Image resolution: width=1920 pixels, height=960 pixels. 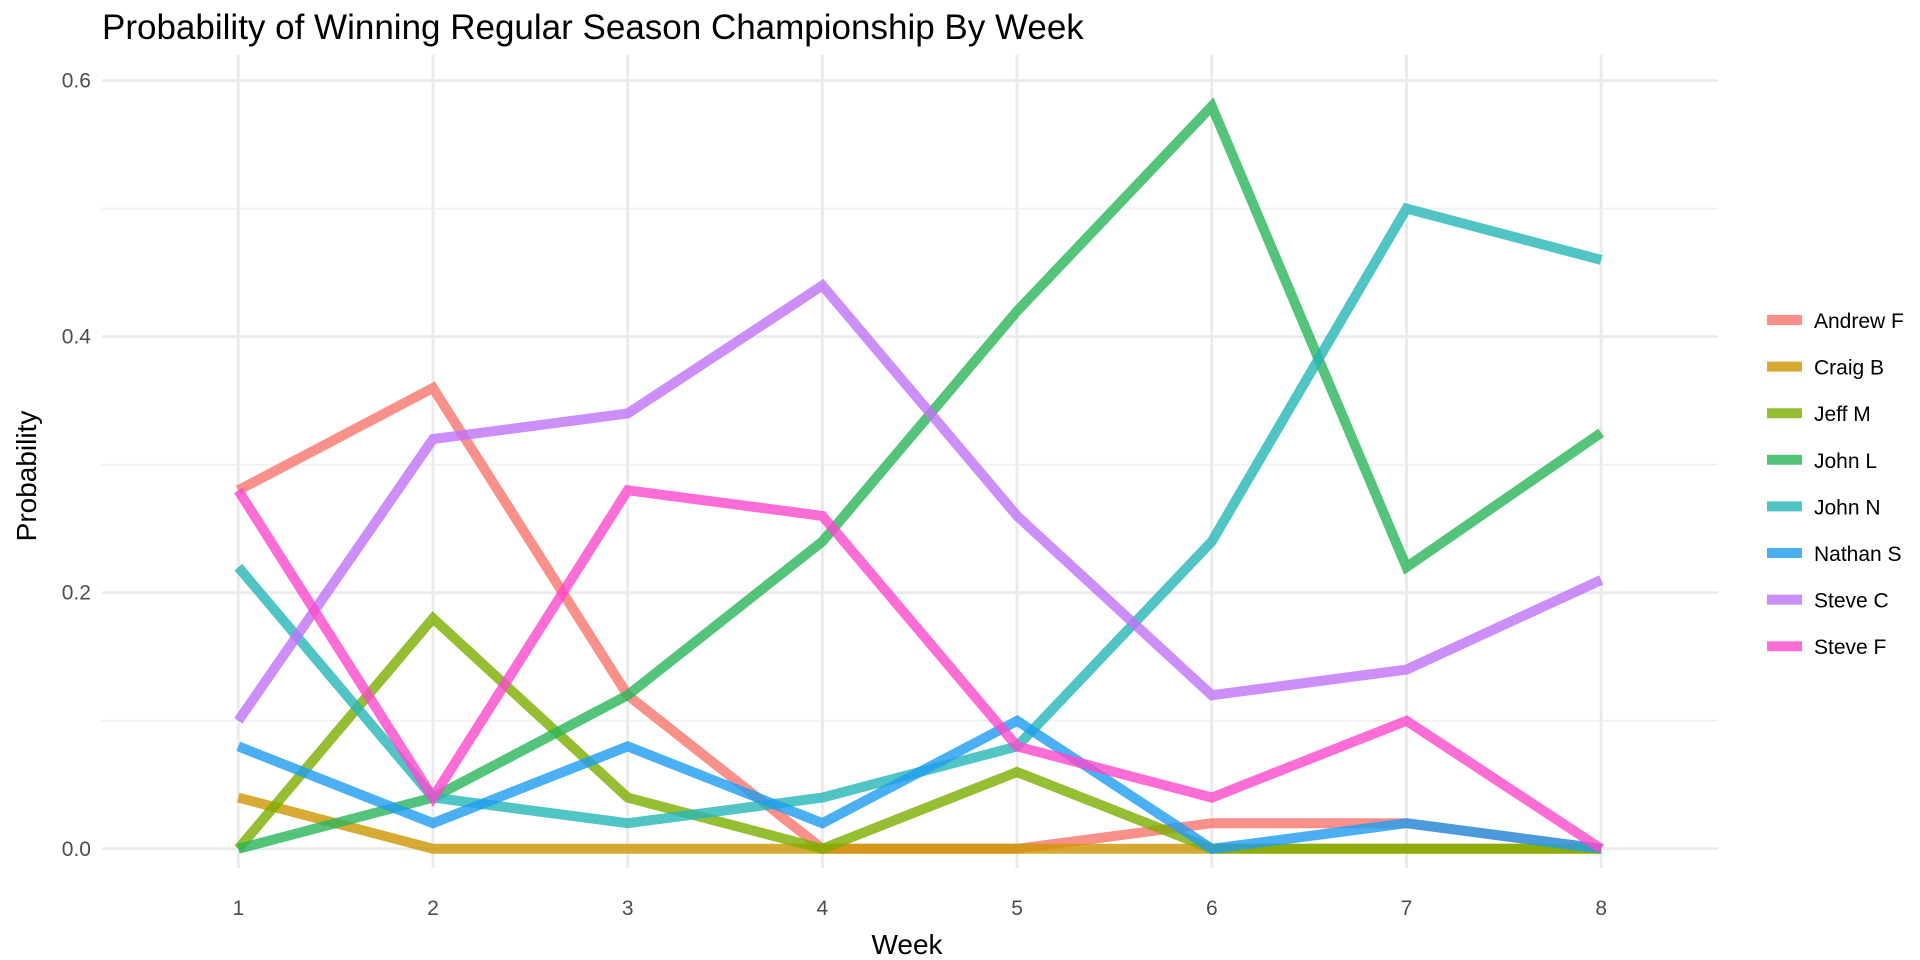 I want to click on y-tick-label: 0.4, so click(x=77, y=337).